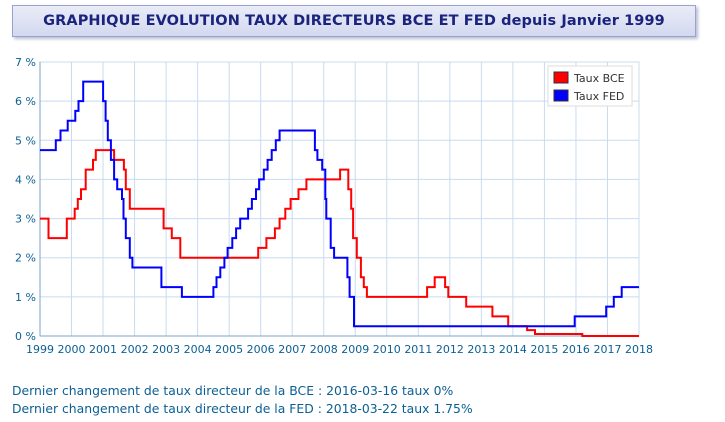 The width and height of the screenshot is (725, 422). Describe the element at coordinates (598, 96) in the screenshot. I see `legend-label-fed: Taux FED` at that location.